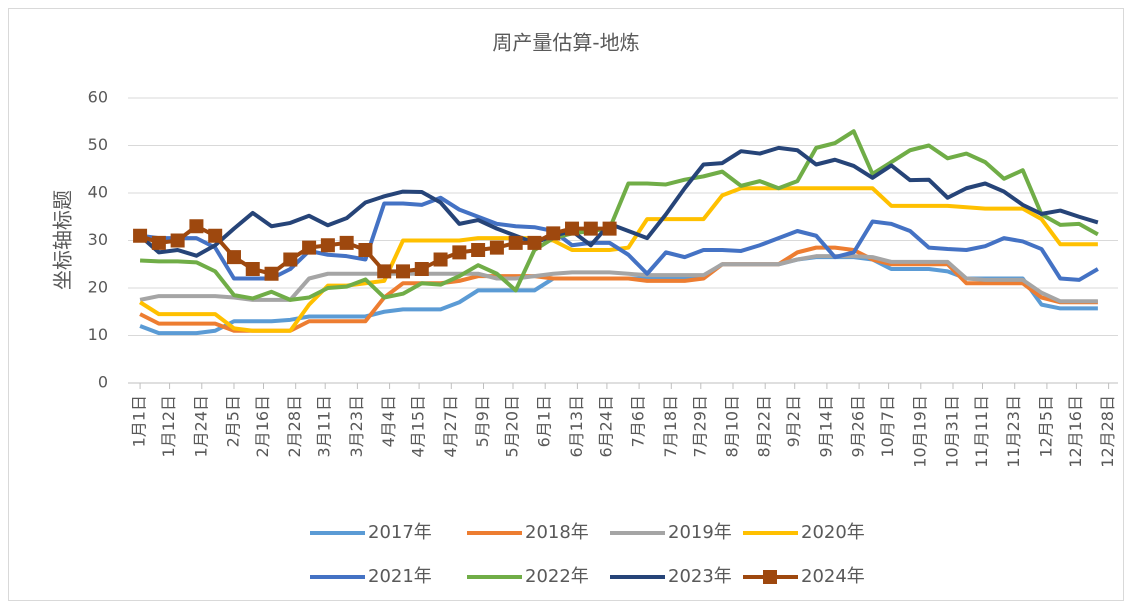 This screenshot has height=613, width=1132. Describe the element at coordinates (103, 382) in the screenshot. I see `y-tick-label: 0` at that location.